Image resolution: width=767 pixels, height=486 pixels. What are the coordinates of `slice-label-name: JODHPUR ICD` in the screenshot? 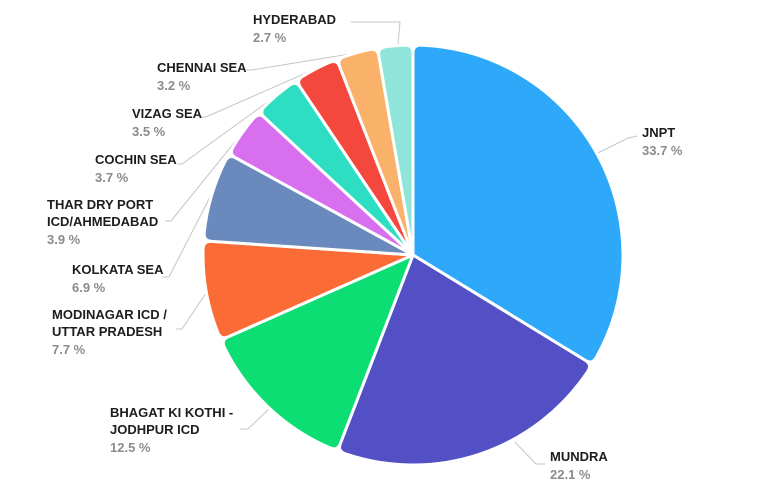 It's located at (155, 429).